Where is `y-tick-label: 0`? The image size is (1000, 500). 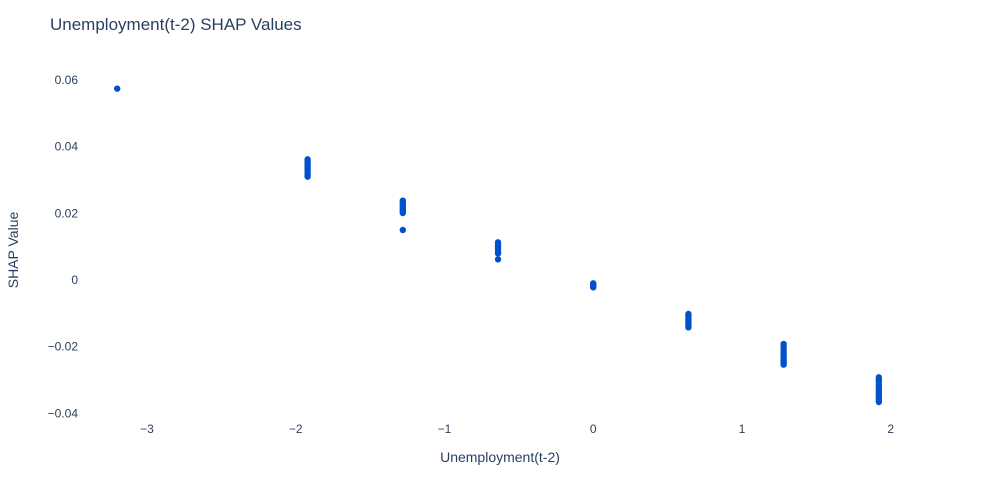 y-tick-label: 0 is located at coordinates (74, 280).